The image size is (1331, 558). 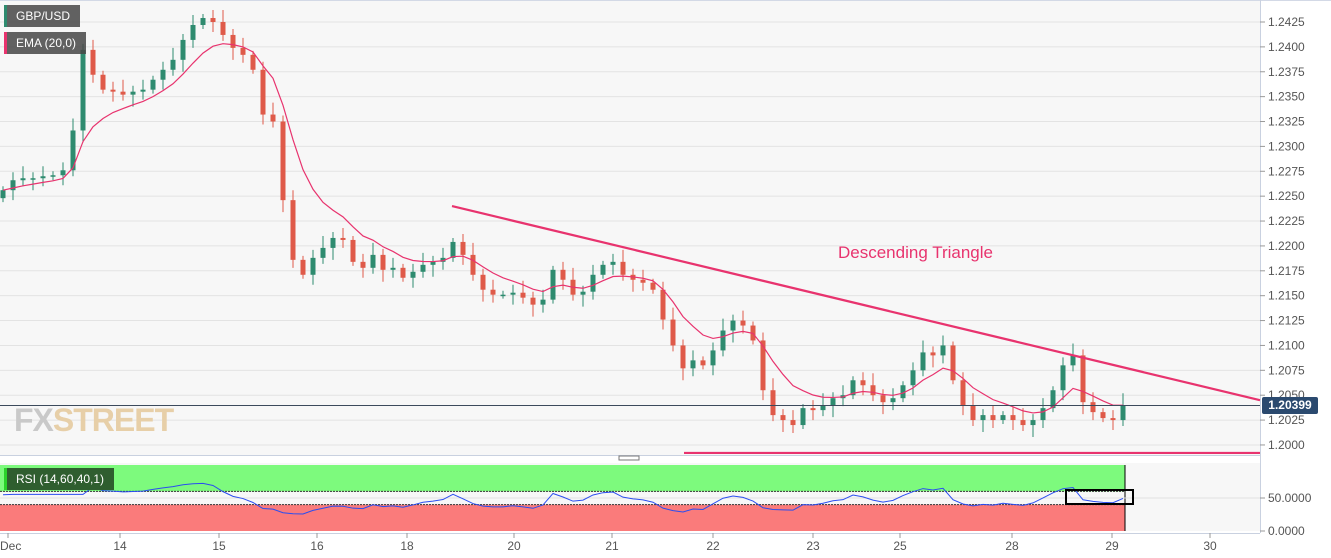 What do you see at coordinates (1290, 498) in the screenshot?
I see `rsi-tick-label: 50.0000` at bounding box center [1290, 498].